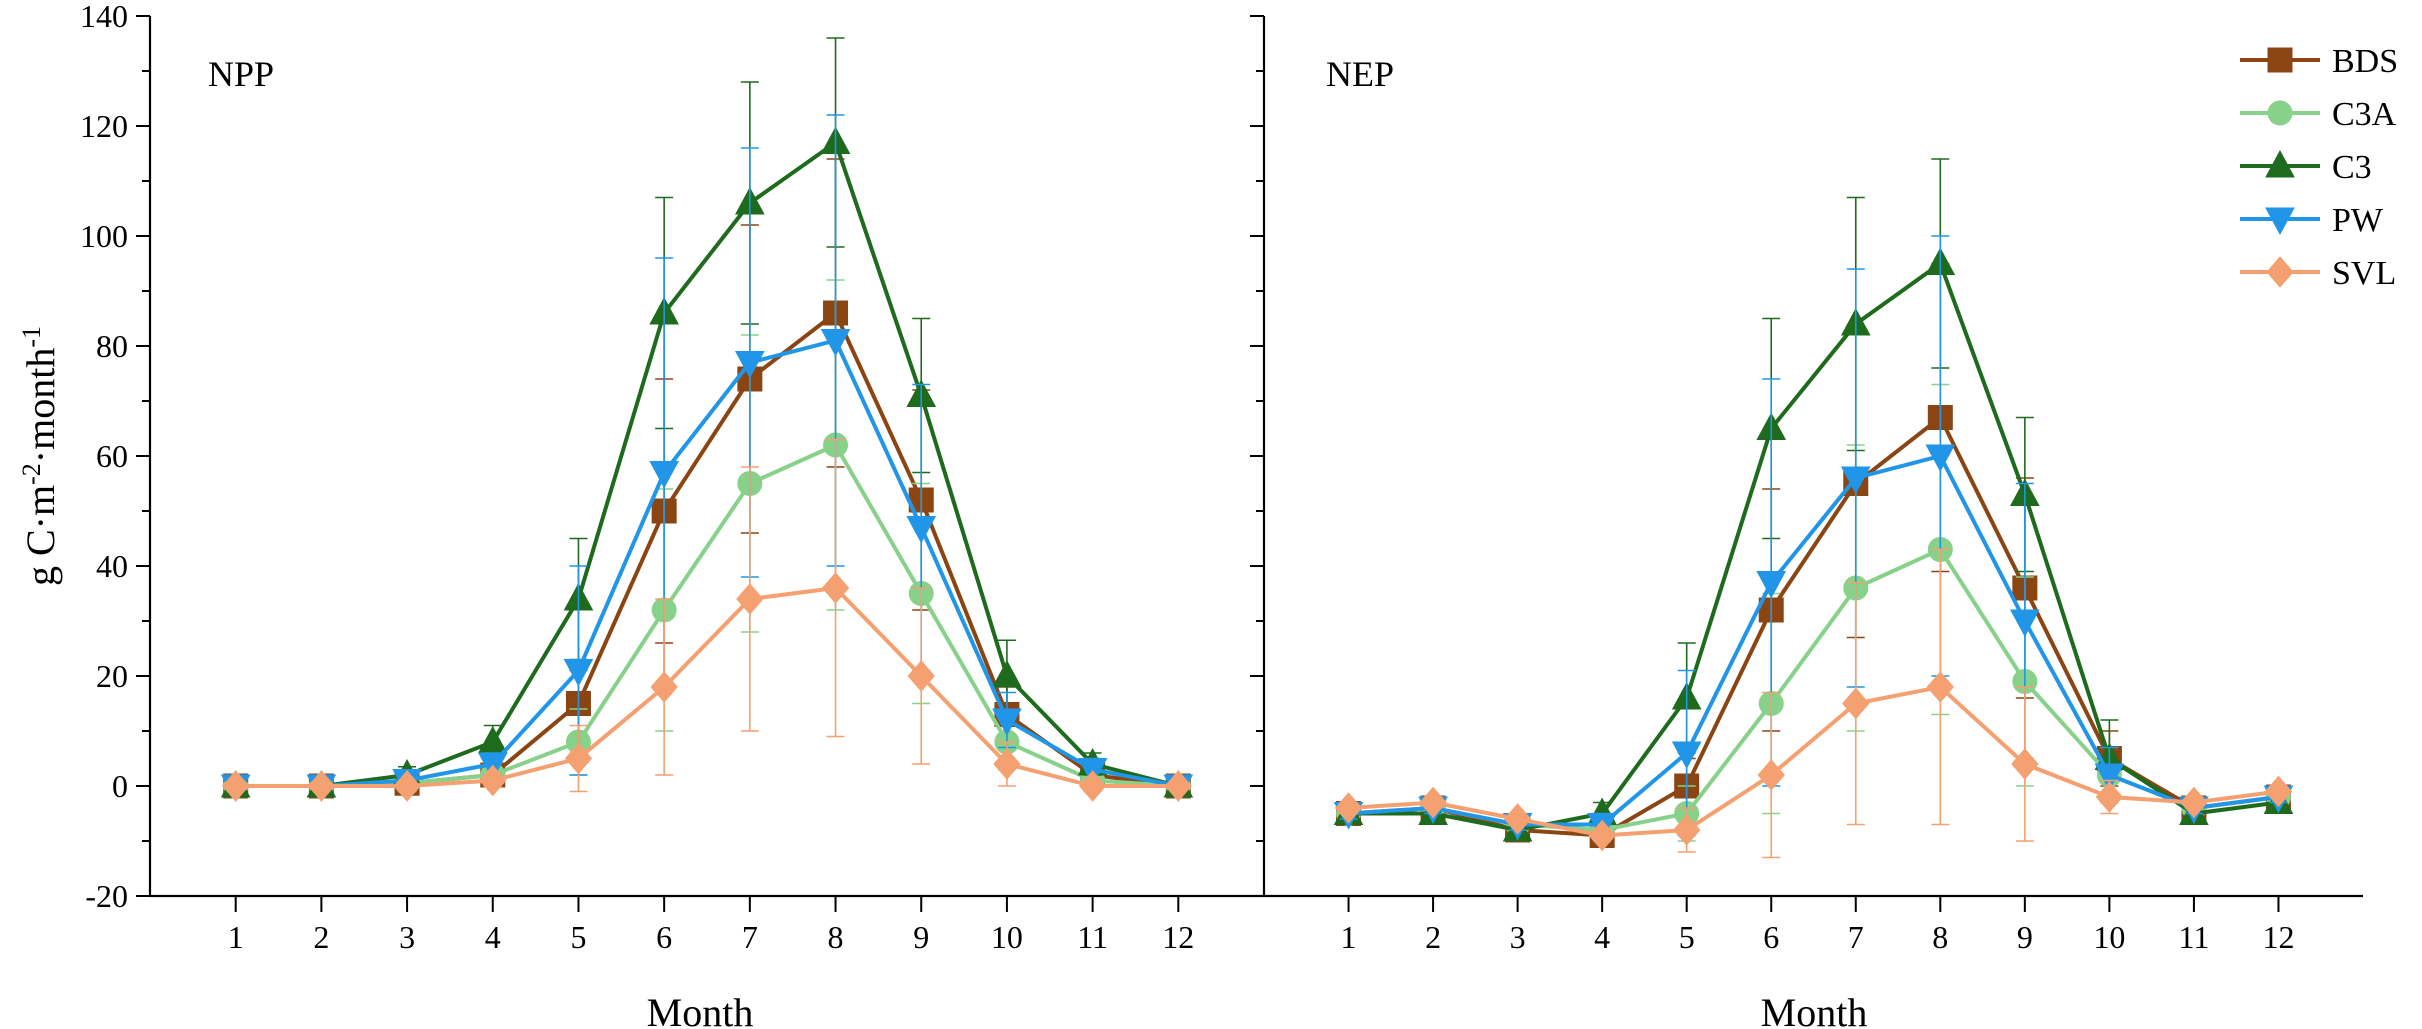 The height and width of the screenshot is (1029, 2422). Describe the element at coordinates (112, 566) in the screenshot. I see `y-tick-label: 40` at that location.